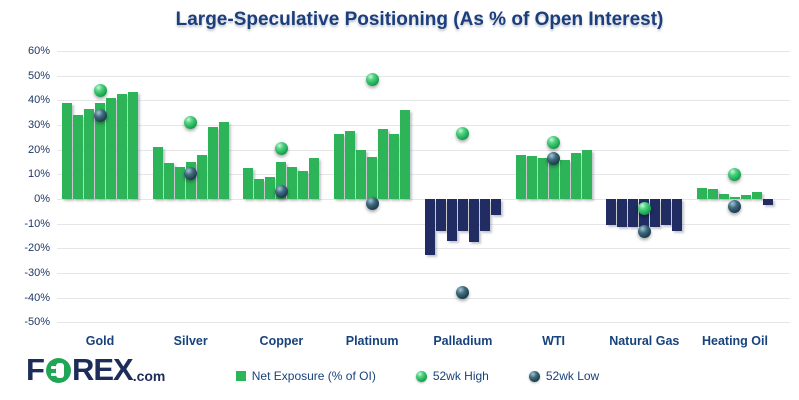  Describe the element at coordinates (37, 322) in the screenshot. I see `y-axis-tick-label: -50%` at that location.